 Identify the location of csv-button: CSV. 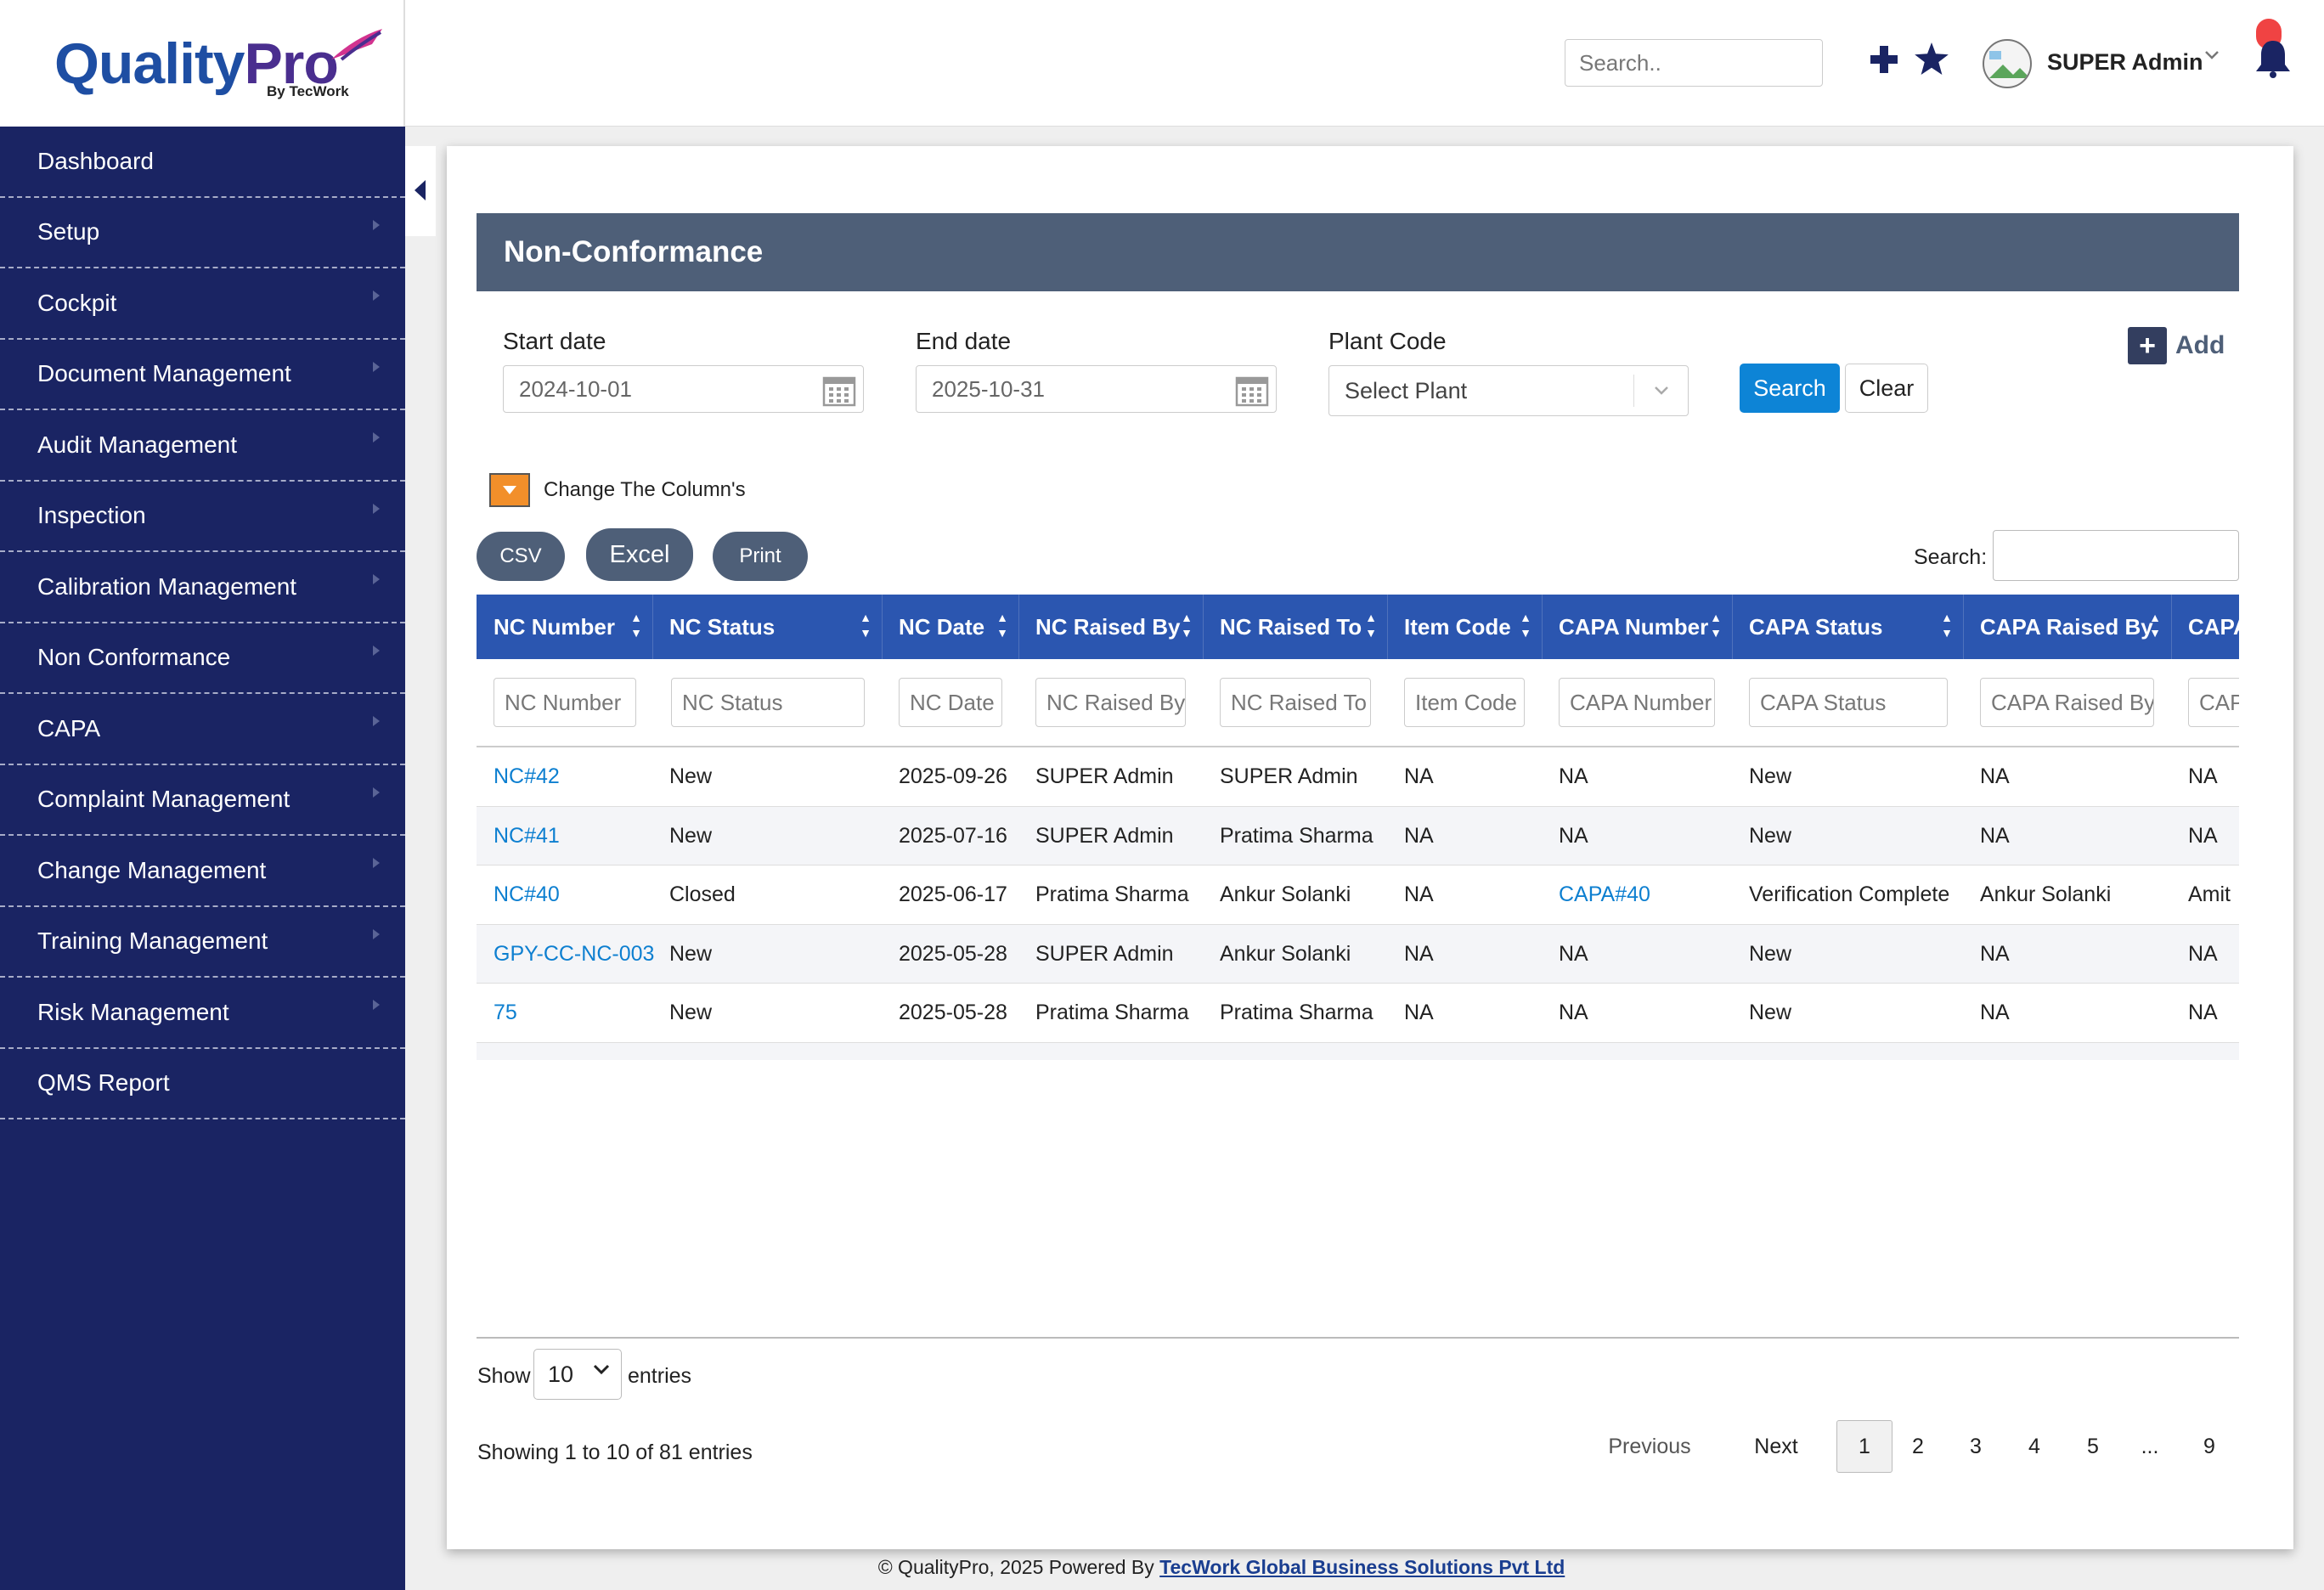
(521, 556).